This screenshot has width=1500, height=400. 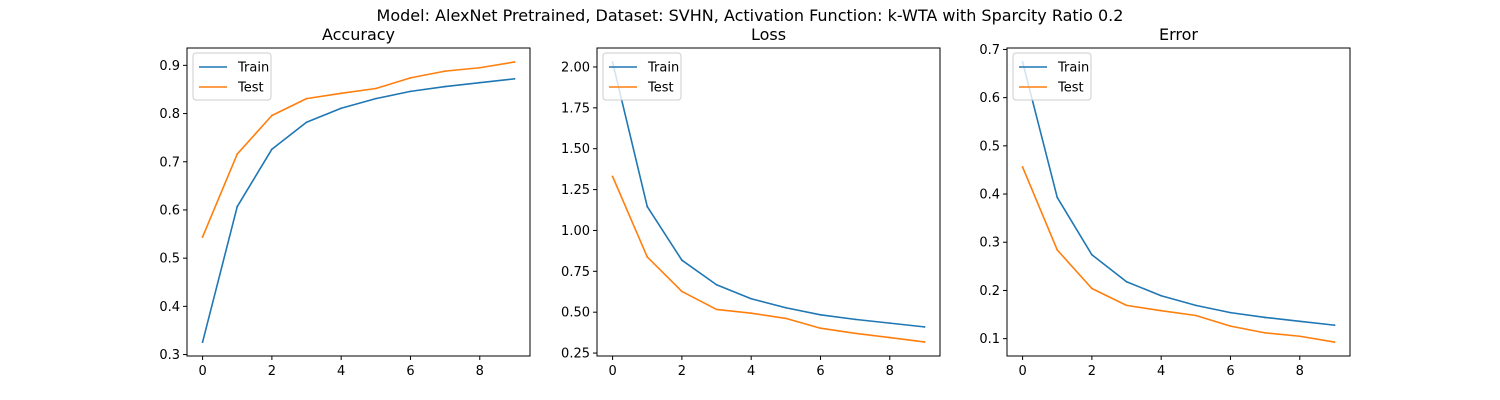 What do you see at coordinates (1300, 371) in the screenshot?
I see `error-x-tick-label: 8` at bounding box center [1300, 371].